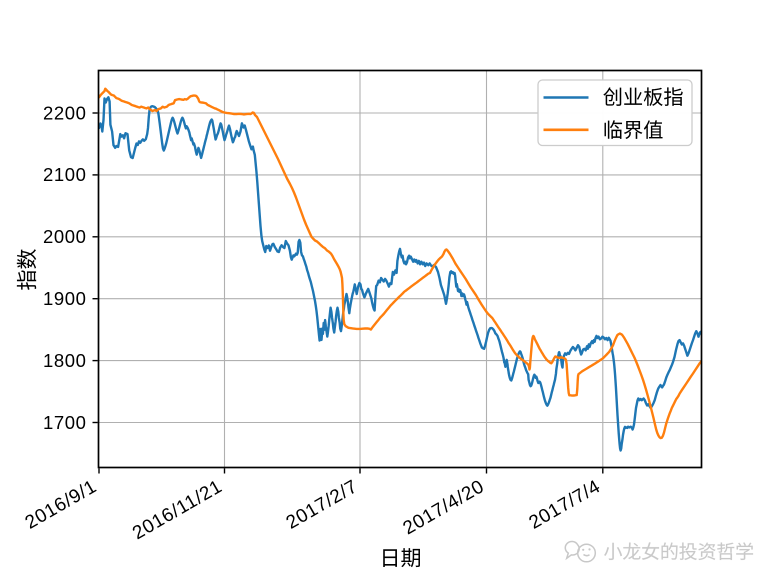 The image size is (779, 584). Describe the element at coordinates (65, 236) in the screenshot. I see `svg-text: 2000` at that location.